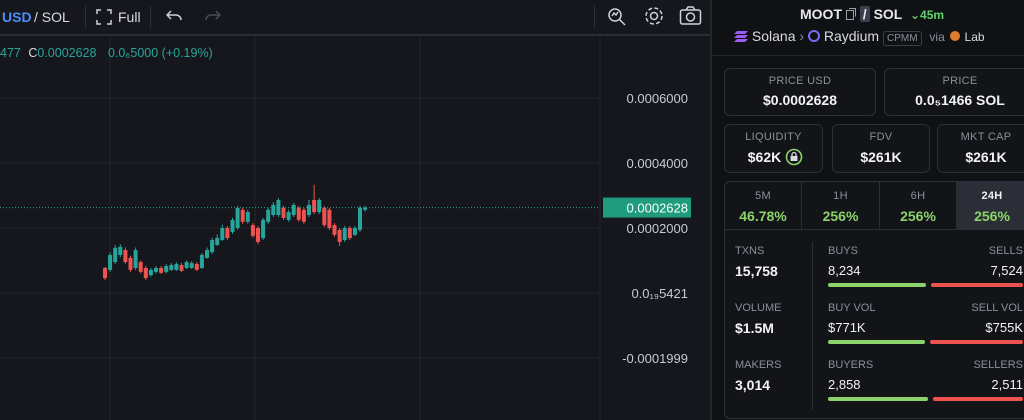  I want to click on indicator-icon, so click(617, 16).